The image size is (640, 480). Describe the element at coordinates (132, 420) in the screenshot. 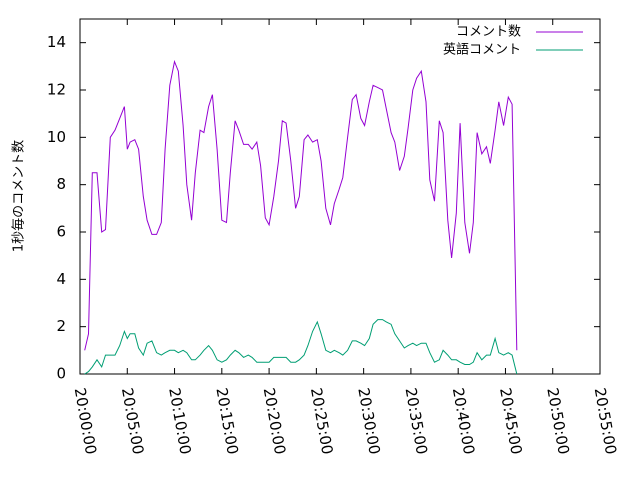

I see `x-tick-label: 20:05:00` at that location.